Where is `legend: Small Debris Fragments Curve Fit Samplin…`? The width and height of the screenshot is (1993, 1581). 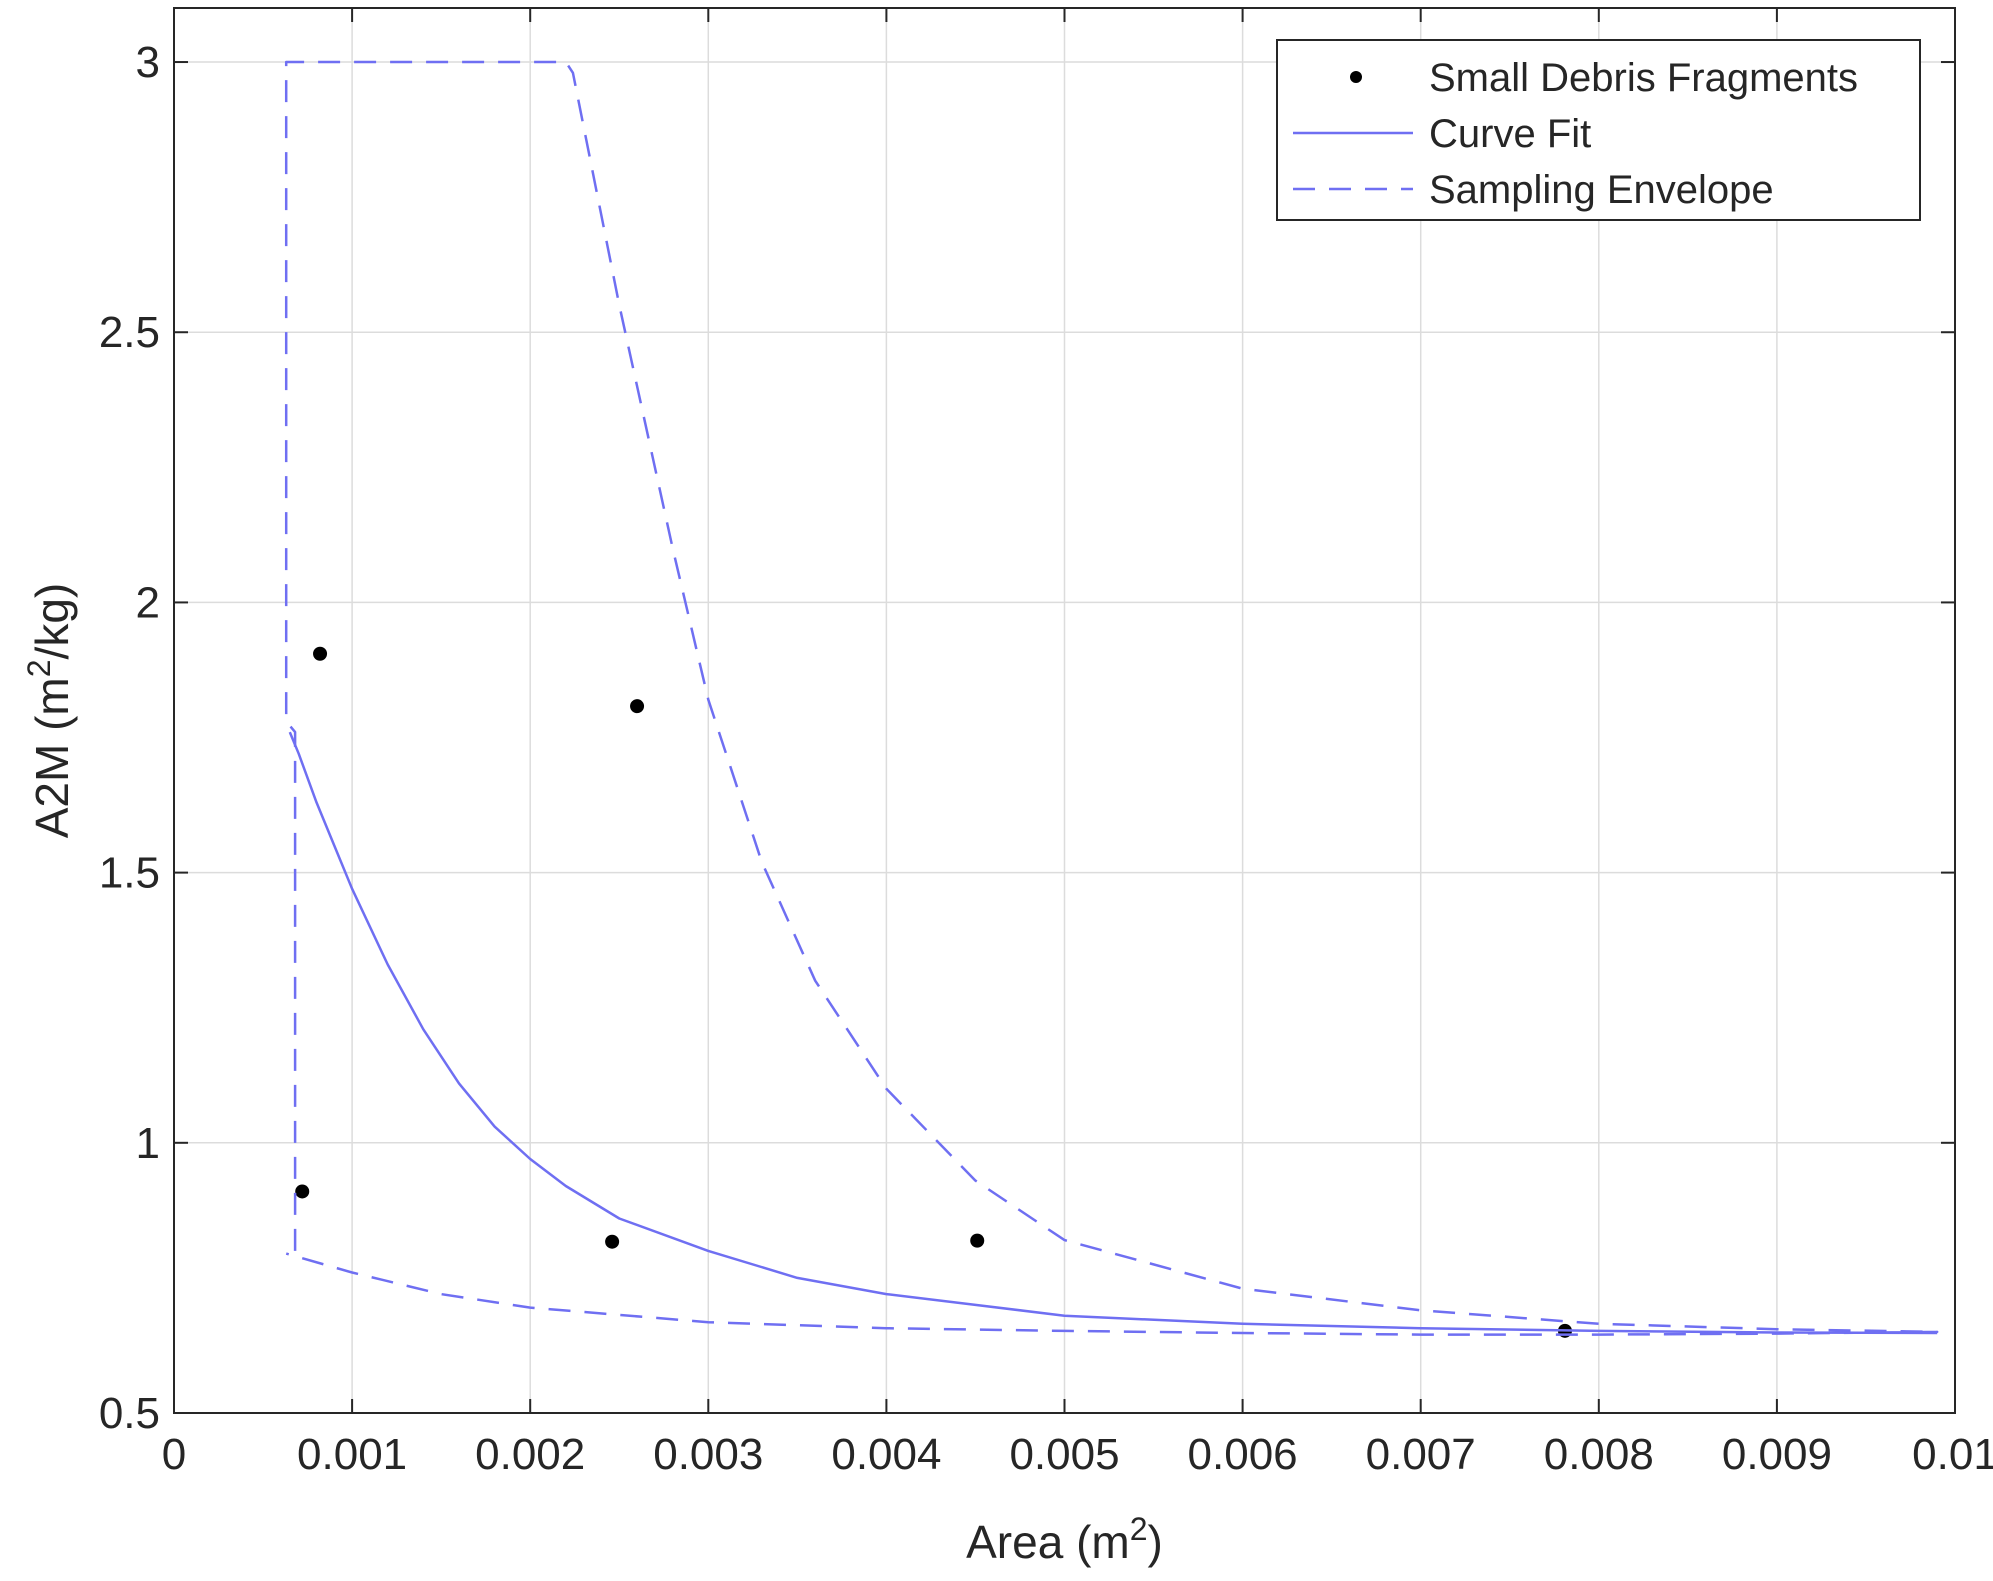 legend: Small Debris Fragments Curve Fit Samplin… is located at coordinates (1598, 130).